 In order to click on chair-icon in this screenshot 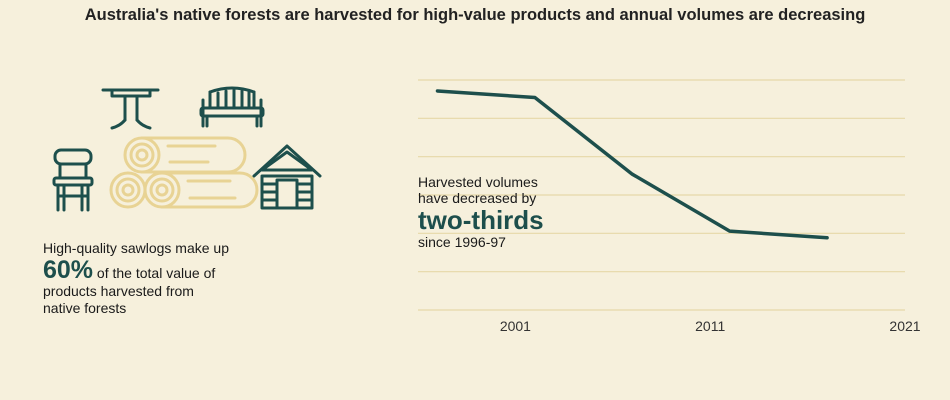, I will do `click(73, 180)`.